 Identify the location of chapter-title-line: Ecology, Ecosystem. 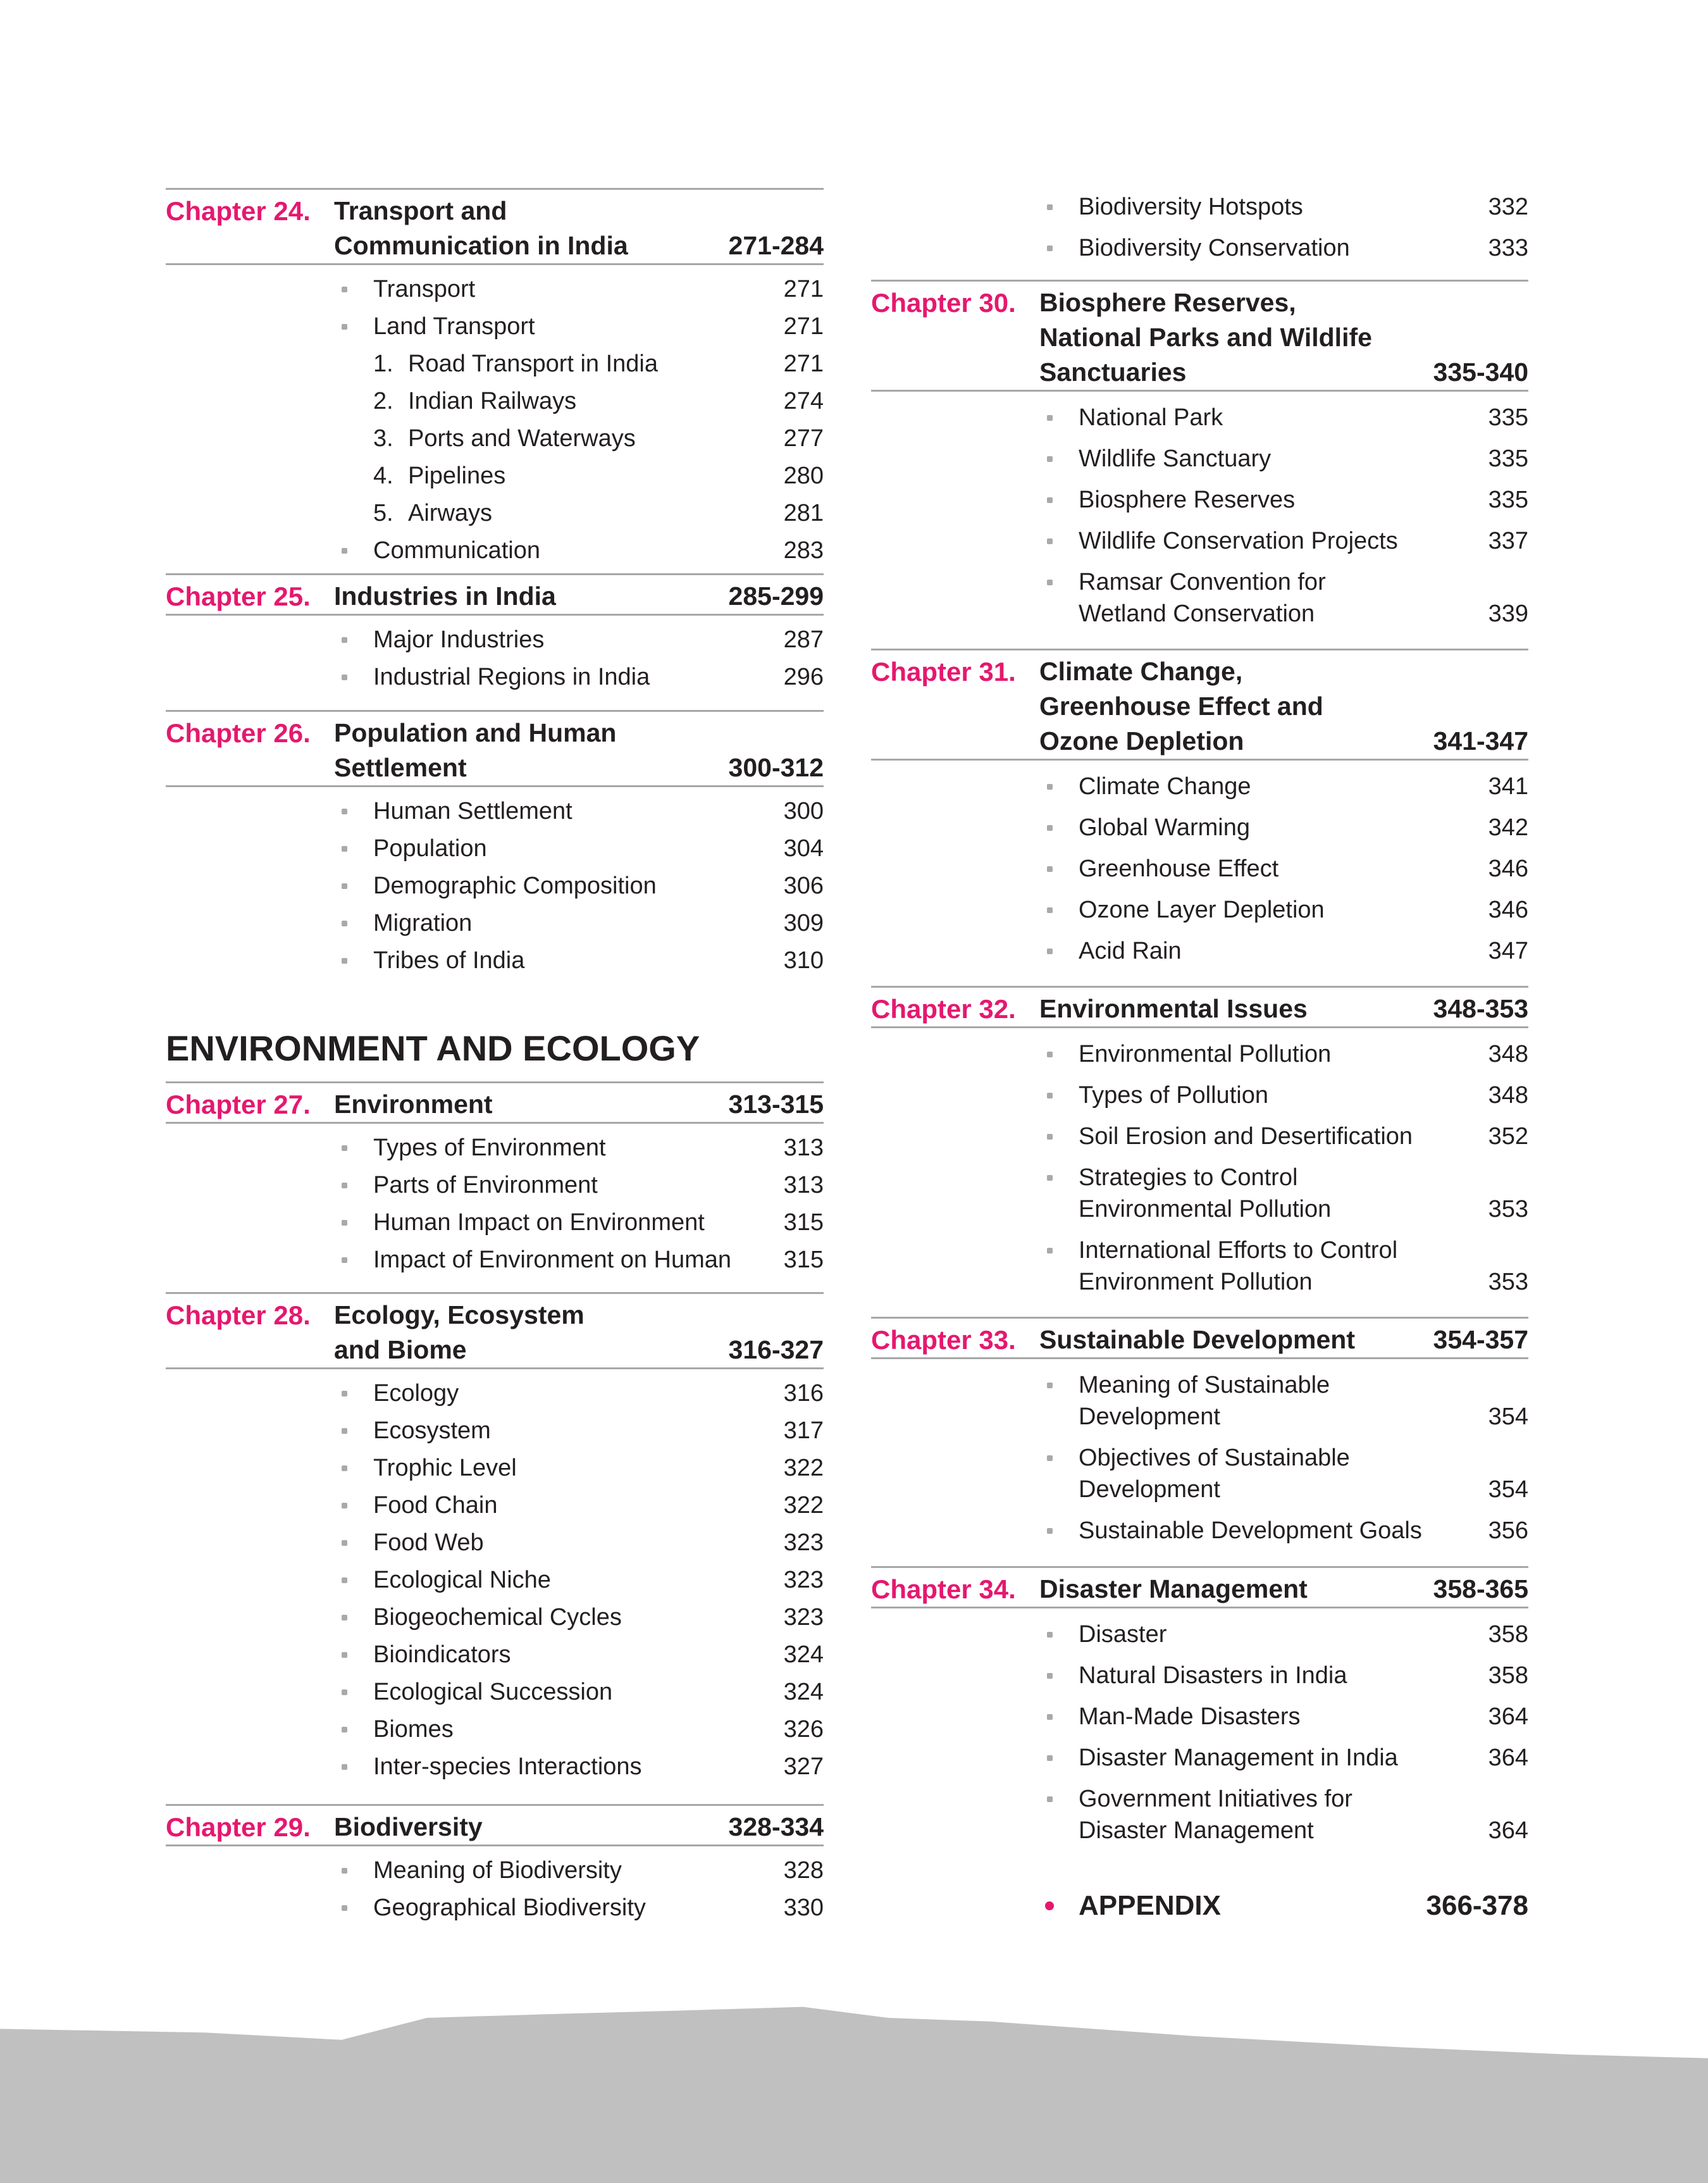
(459, 1314).